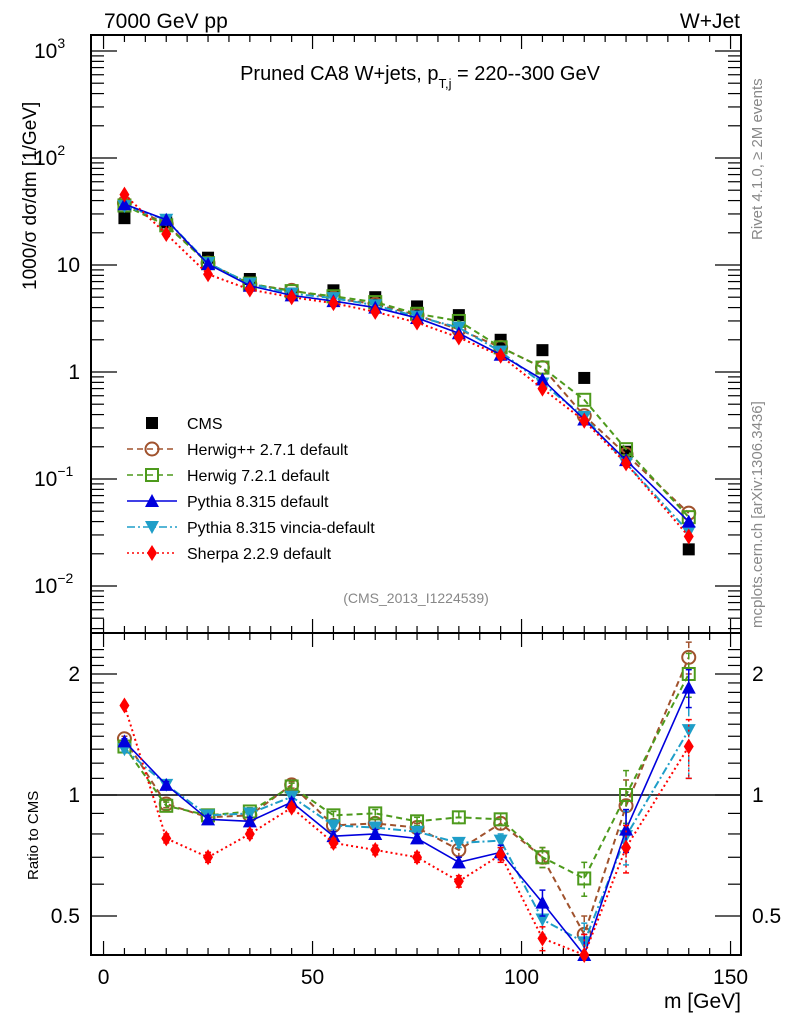  Describe the element at coordinates (65, 916) in the screenshot. I see `ratio-y-tick-label: 0.5` at that location.